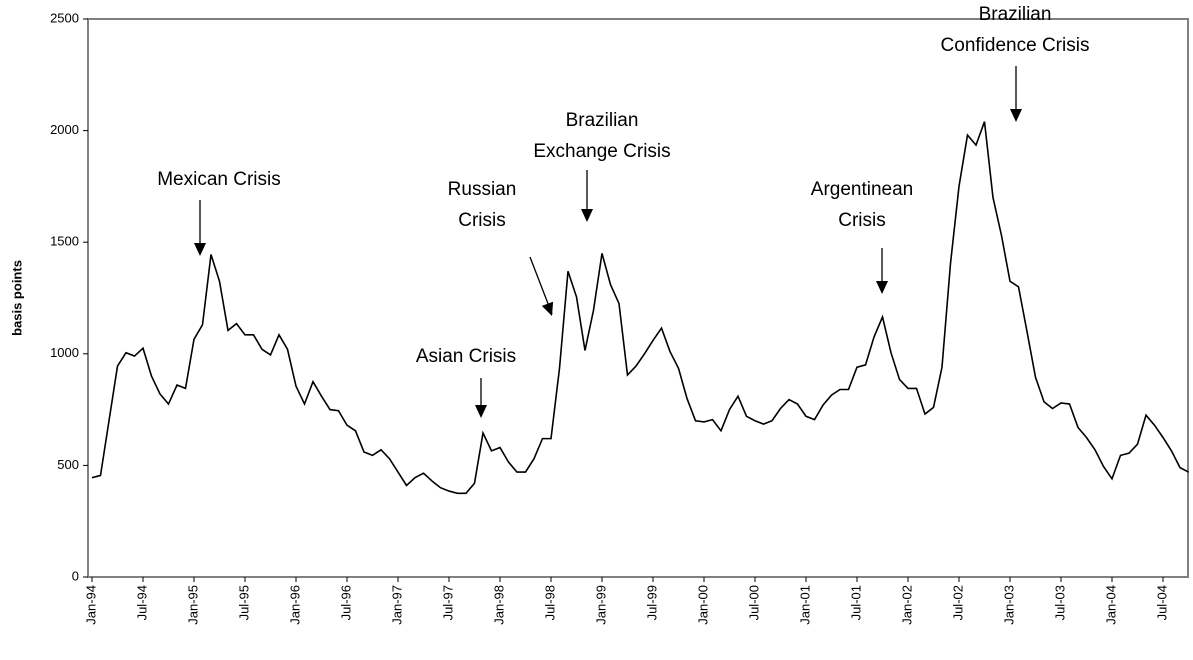  What do you see at coordinates (64, 129) in the screenshot?
I see `y-tick-label: 2000` at bounding box center [64, 129].